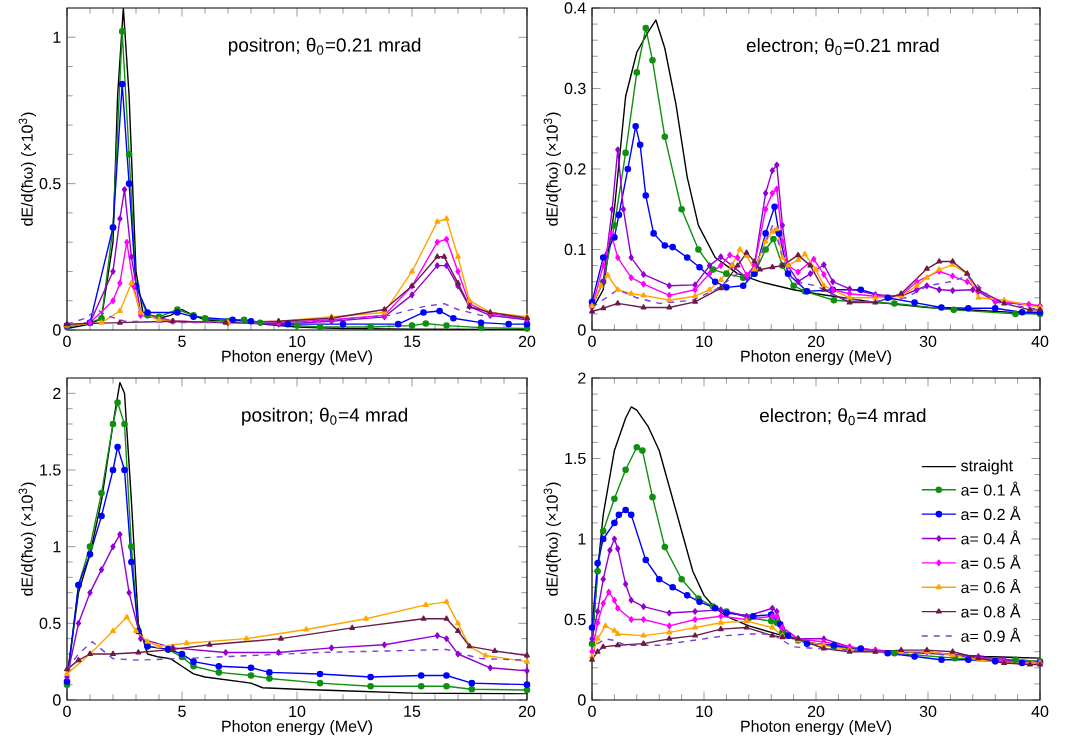  Describe the element at coordinates (575, 88) in the screenshot. I see `y-tick-label: 0.3` at that location.